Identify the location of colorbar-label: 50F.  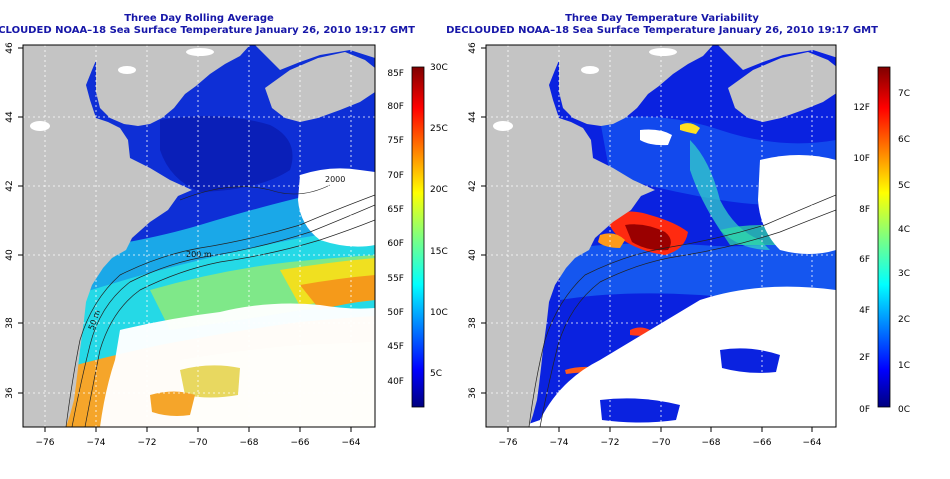
(395, 313).